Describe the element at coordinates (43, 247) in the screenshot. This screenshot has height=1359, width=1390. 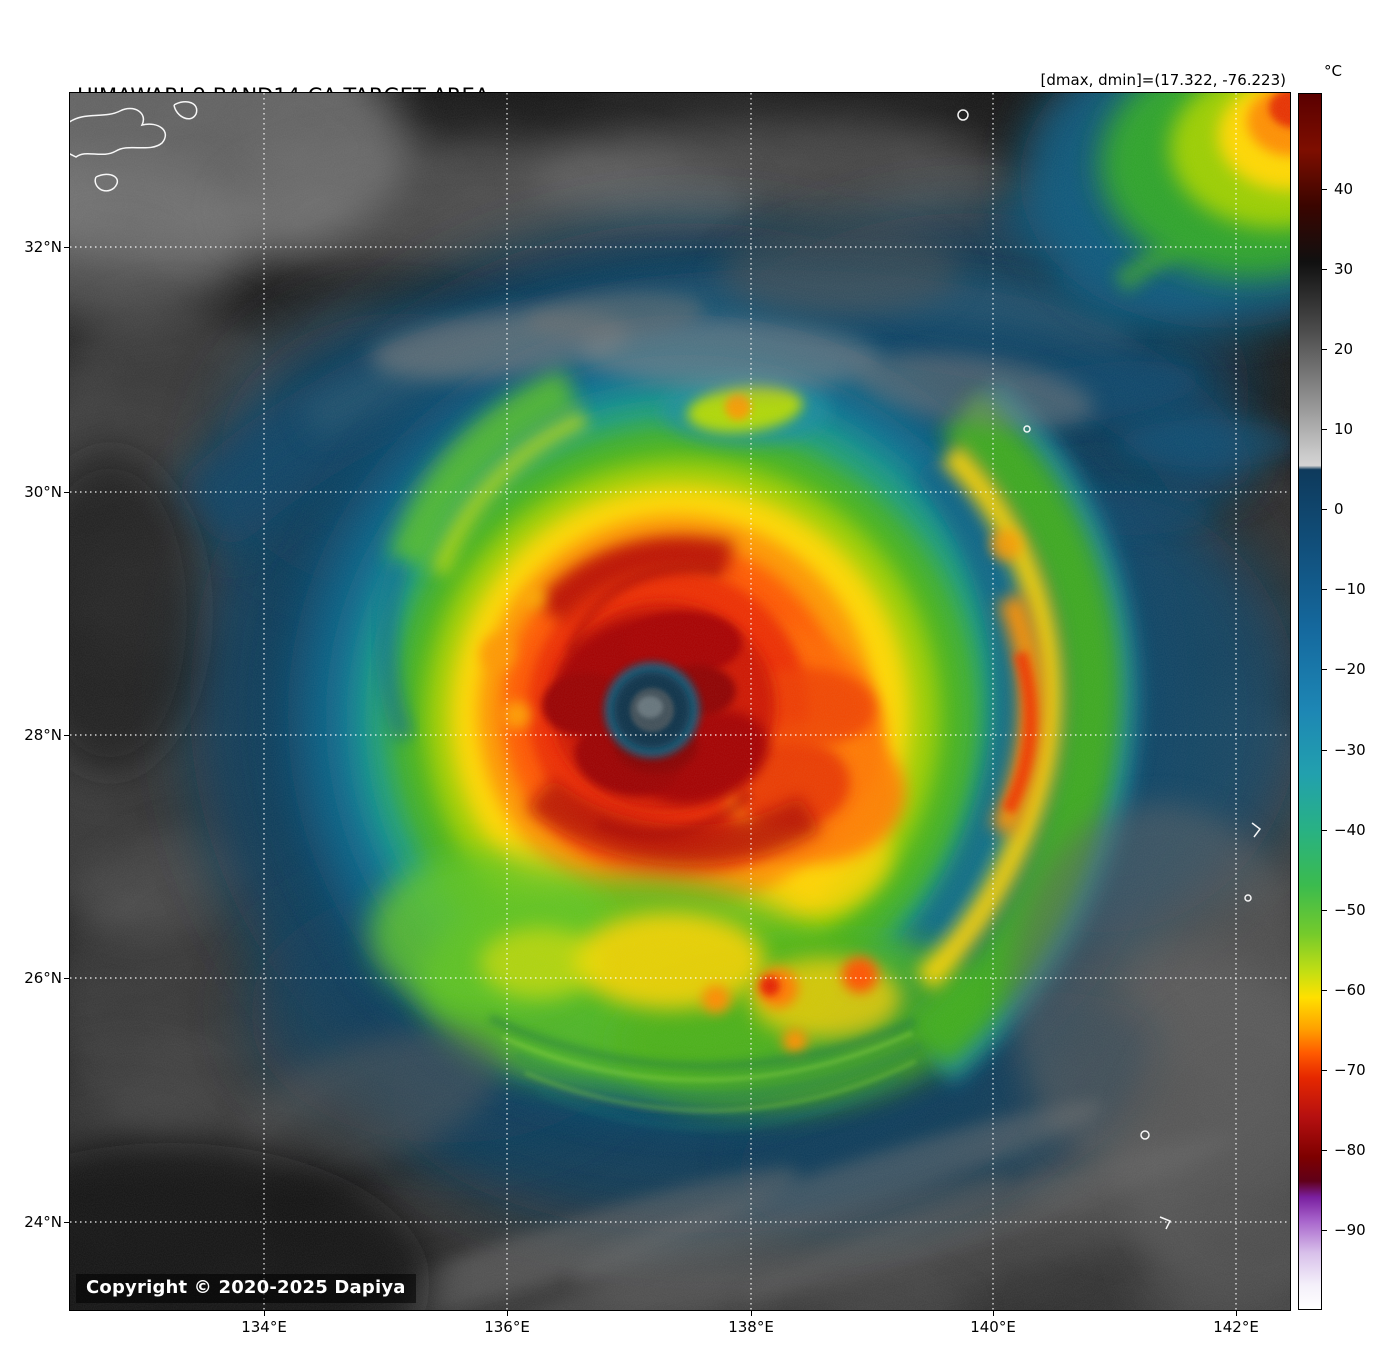
I see `lat-tick-label: 32°N` at that location.